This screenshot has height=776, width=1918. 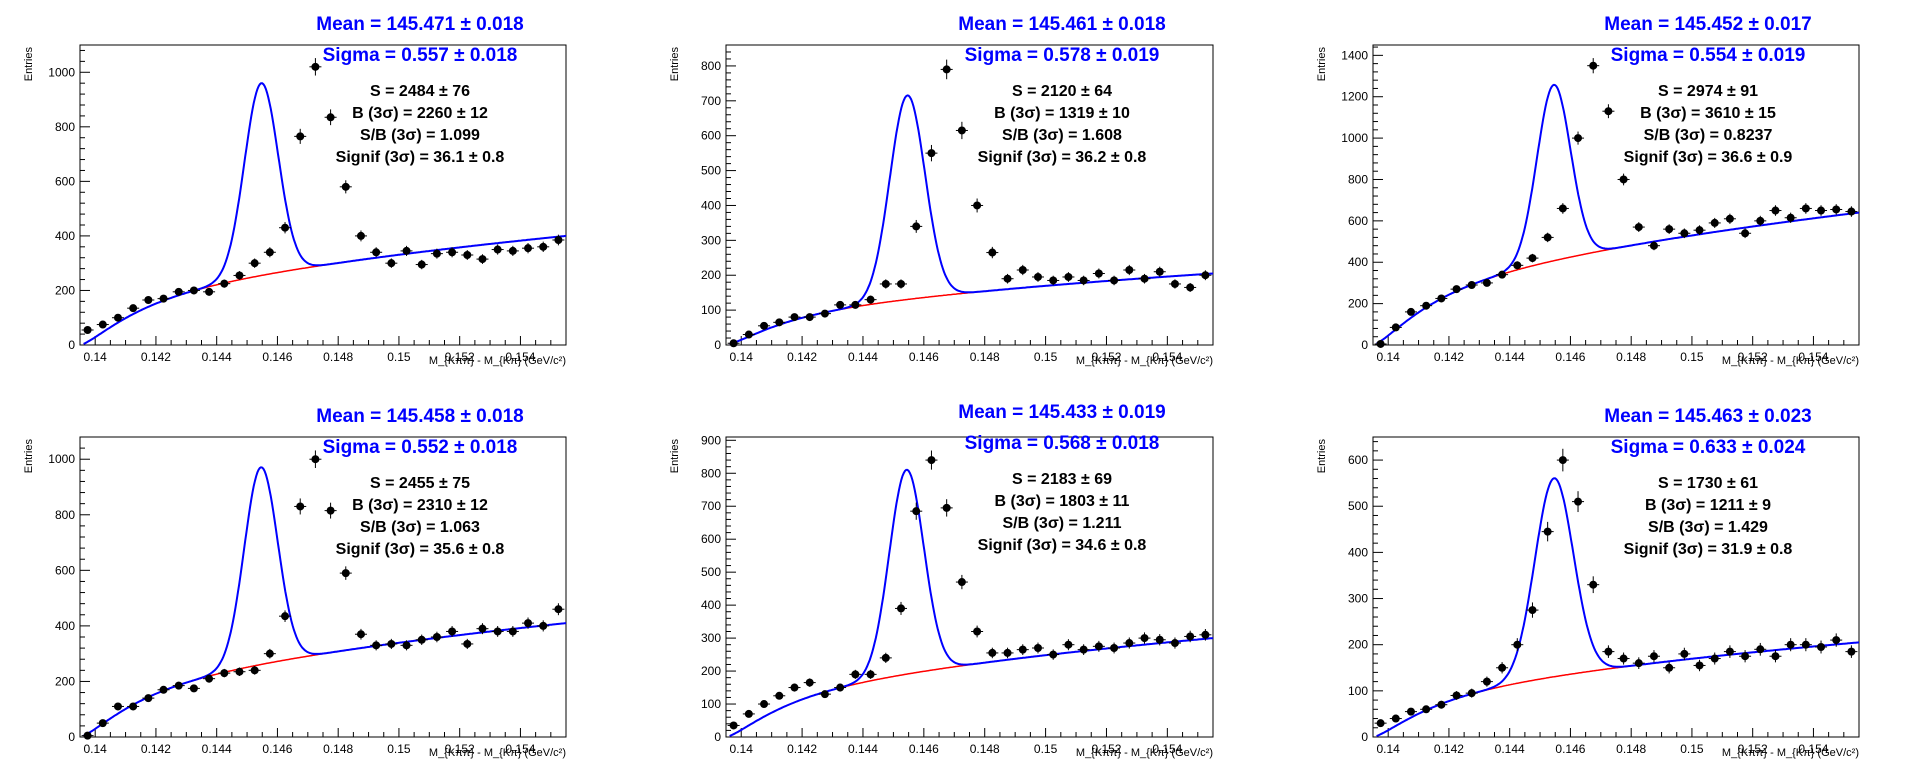 What do you see at coordinates (971, 602) in the screenshot?
I see `total-fit-curve` at bounding box center [971, 602].